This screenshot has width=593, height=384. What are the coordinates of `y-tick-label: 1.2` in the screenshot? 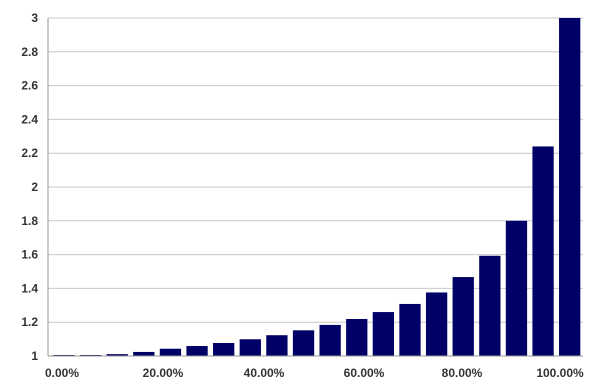 It's located at (29, 322).